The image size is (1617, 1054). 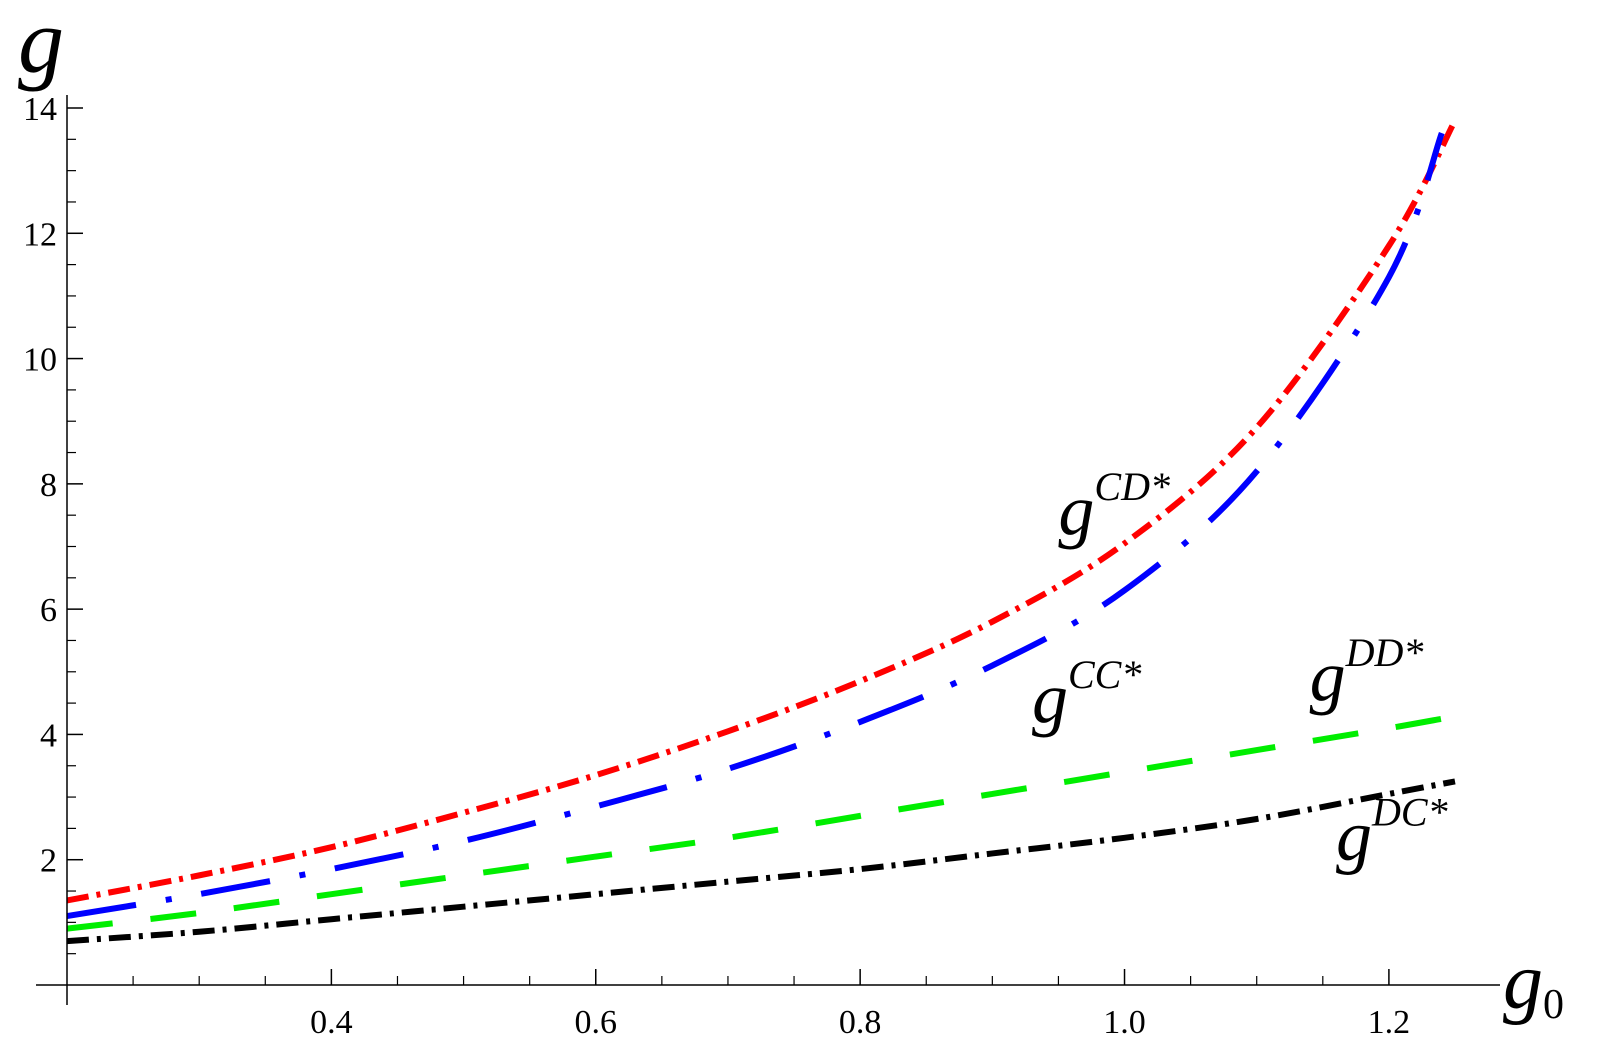 I want to click on curve-label-dcstar: gDC*, so click(x=1392, y=833).